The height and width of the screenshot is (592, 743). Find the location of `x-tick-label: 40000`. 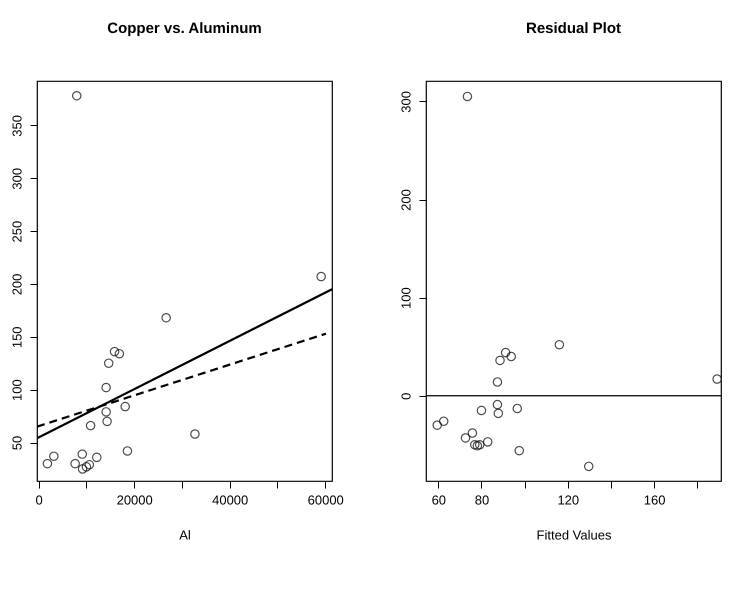

x-tick-label: 40000 is located at coordinates (230, 500).